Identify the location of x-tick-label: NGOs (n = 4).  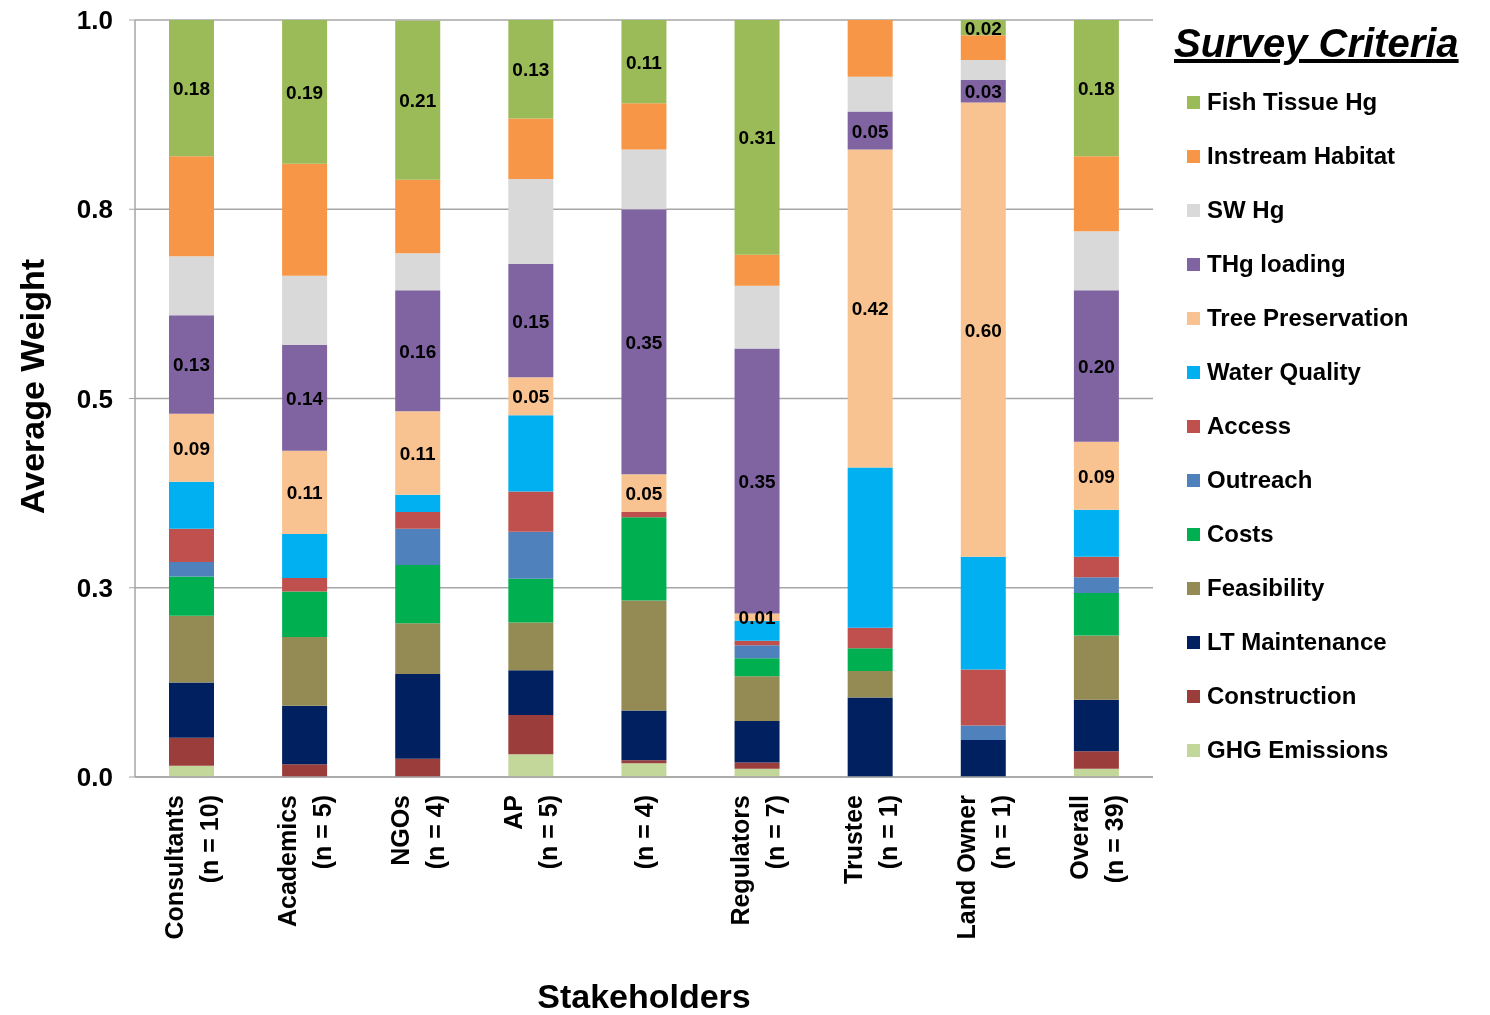
(418, 832).